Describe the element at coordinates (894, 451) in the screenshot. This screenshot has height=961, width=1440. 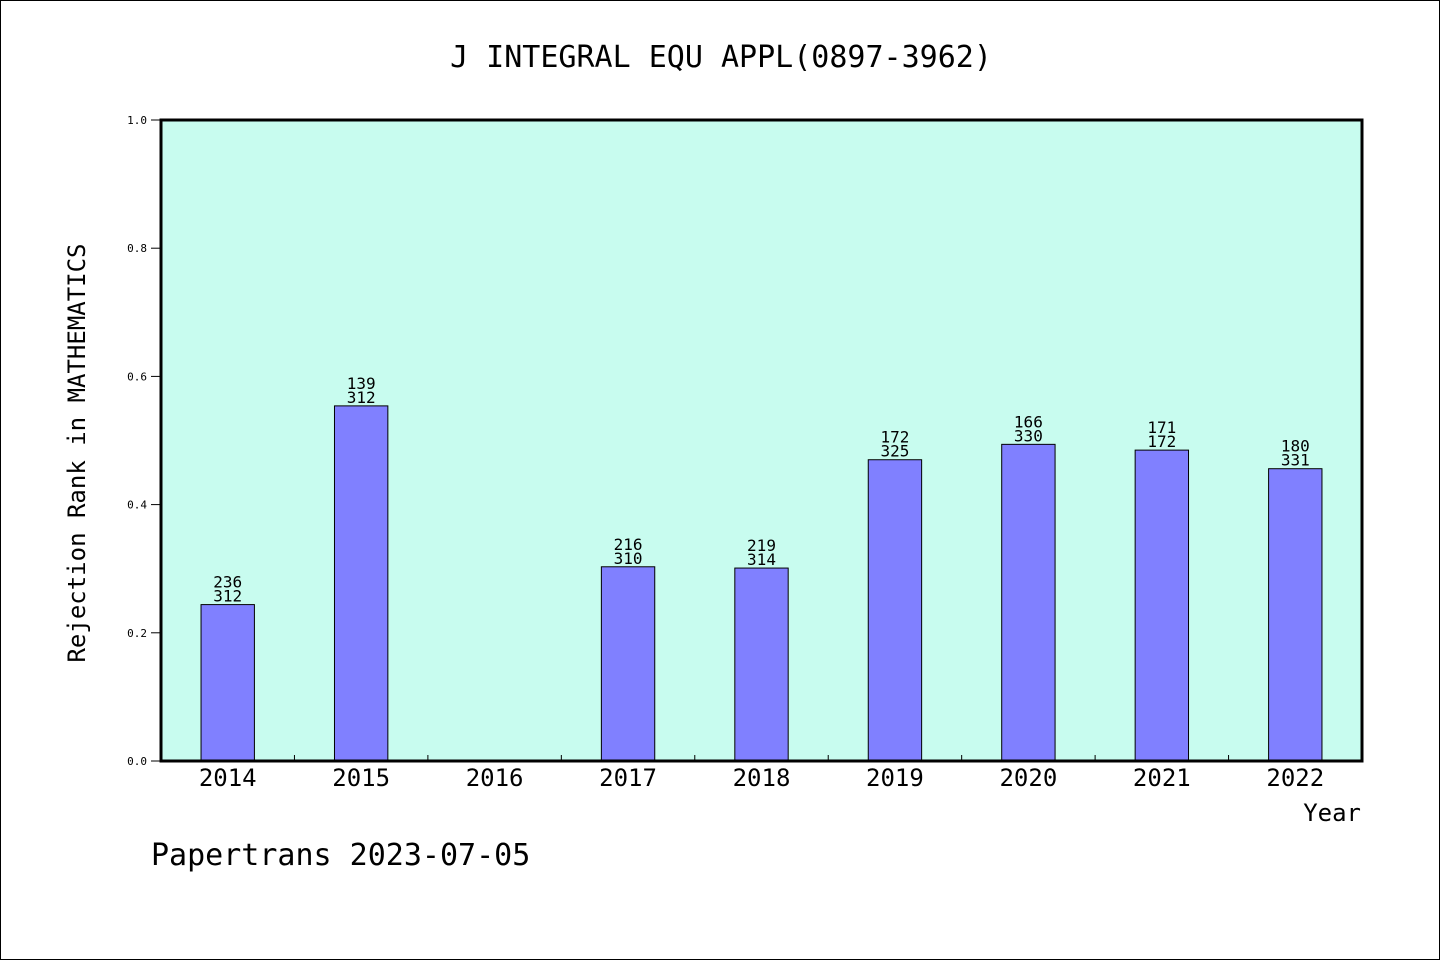
I see `bar-label-total: 325` at that location.